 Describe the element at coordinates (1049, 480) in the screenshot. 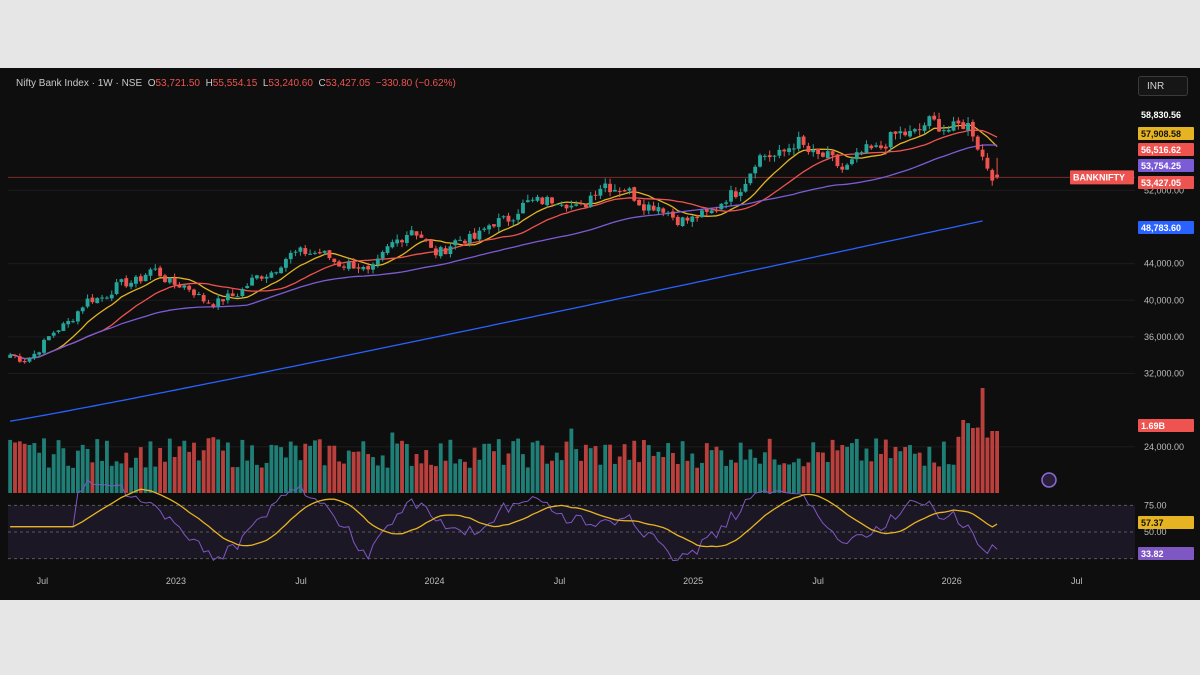

I see `indicator-toggle-icon` at that location.